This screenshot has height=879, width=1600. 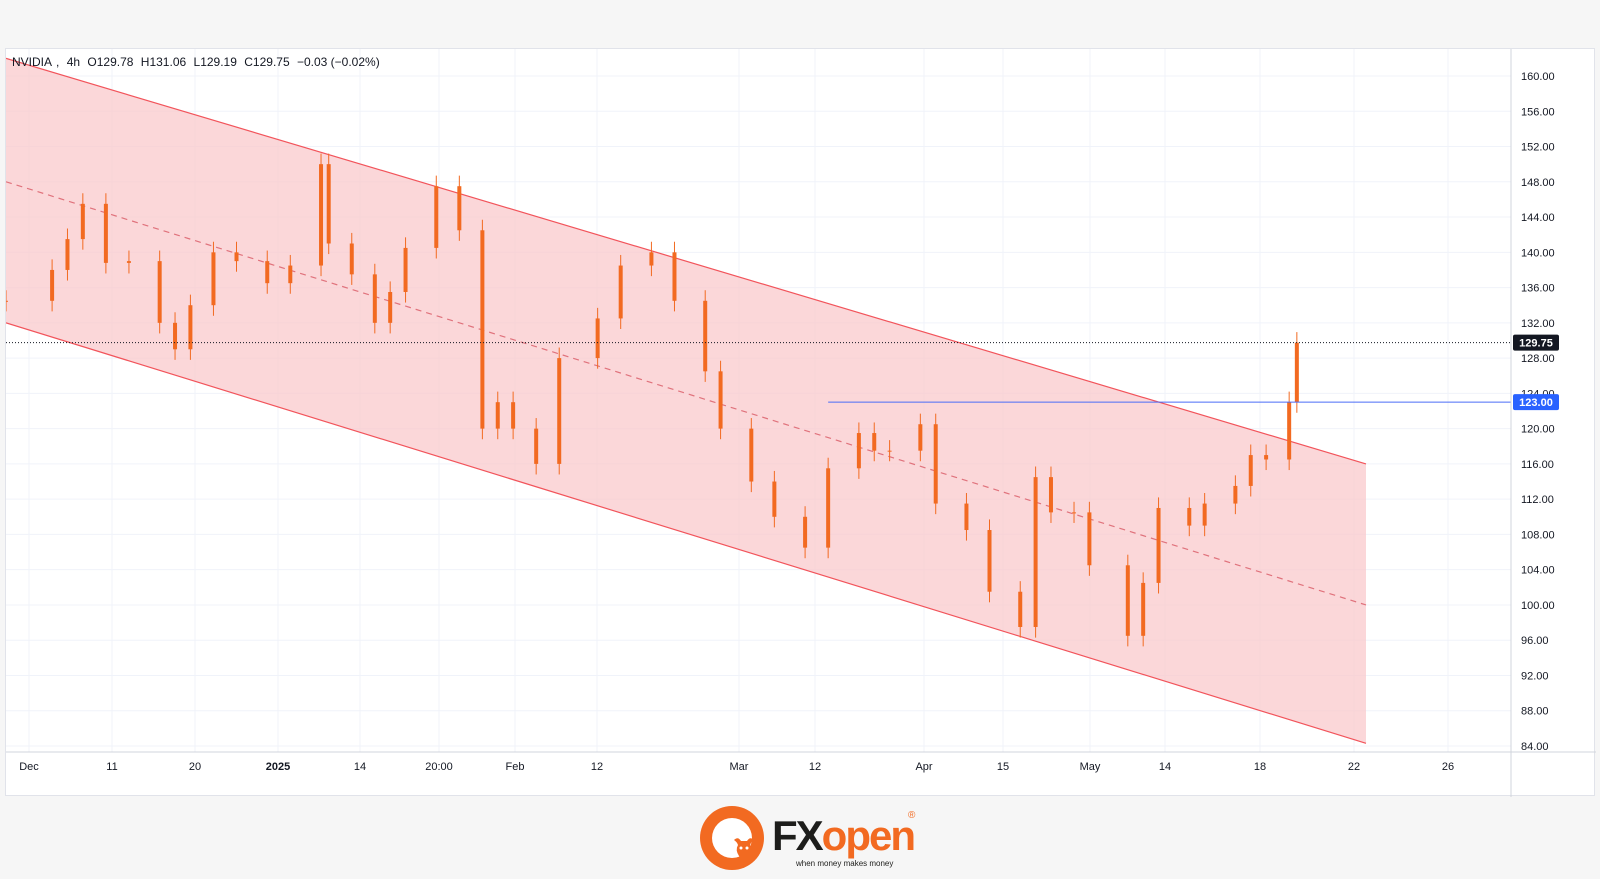 I want to click on x-tick-label: 26, so click(x=1448, y=767).